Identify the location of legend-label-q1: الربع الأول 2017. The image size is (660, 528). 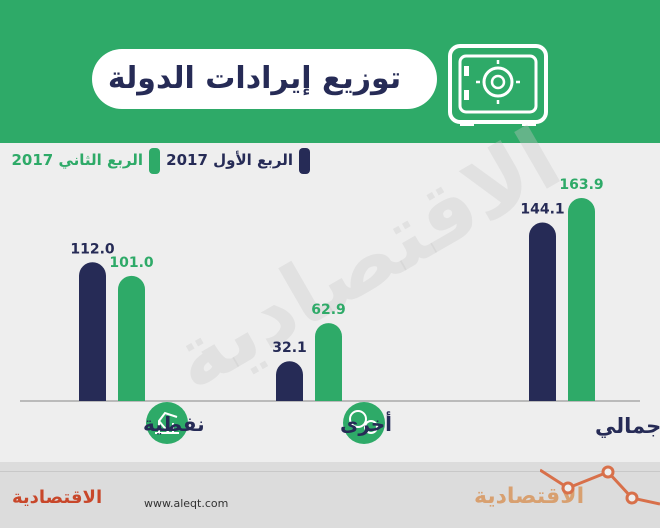
(229, 160).